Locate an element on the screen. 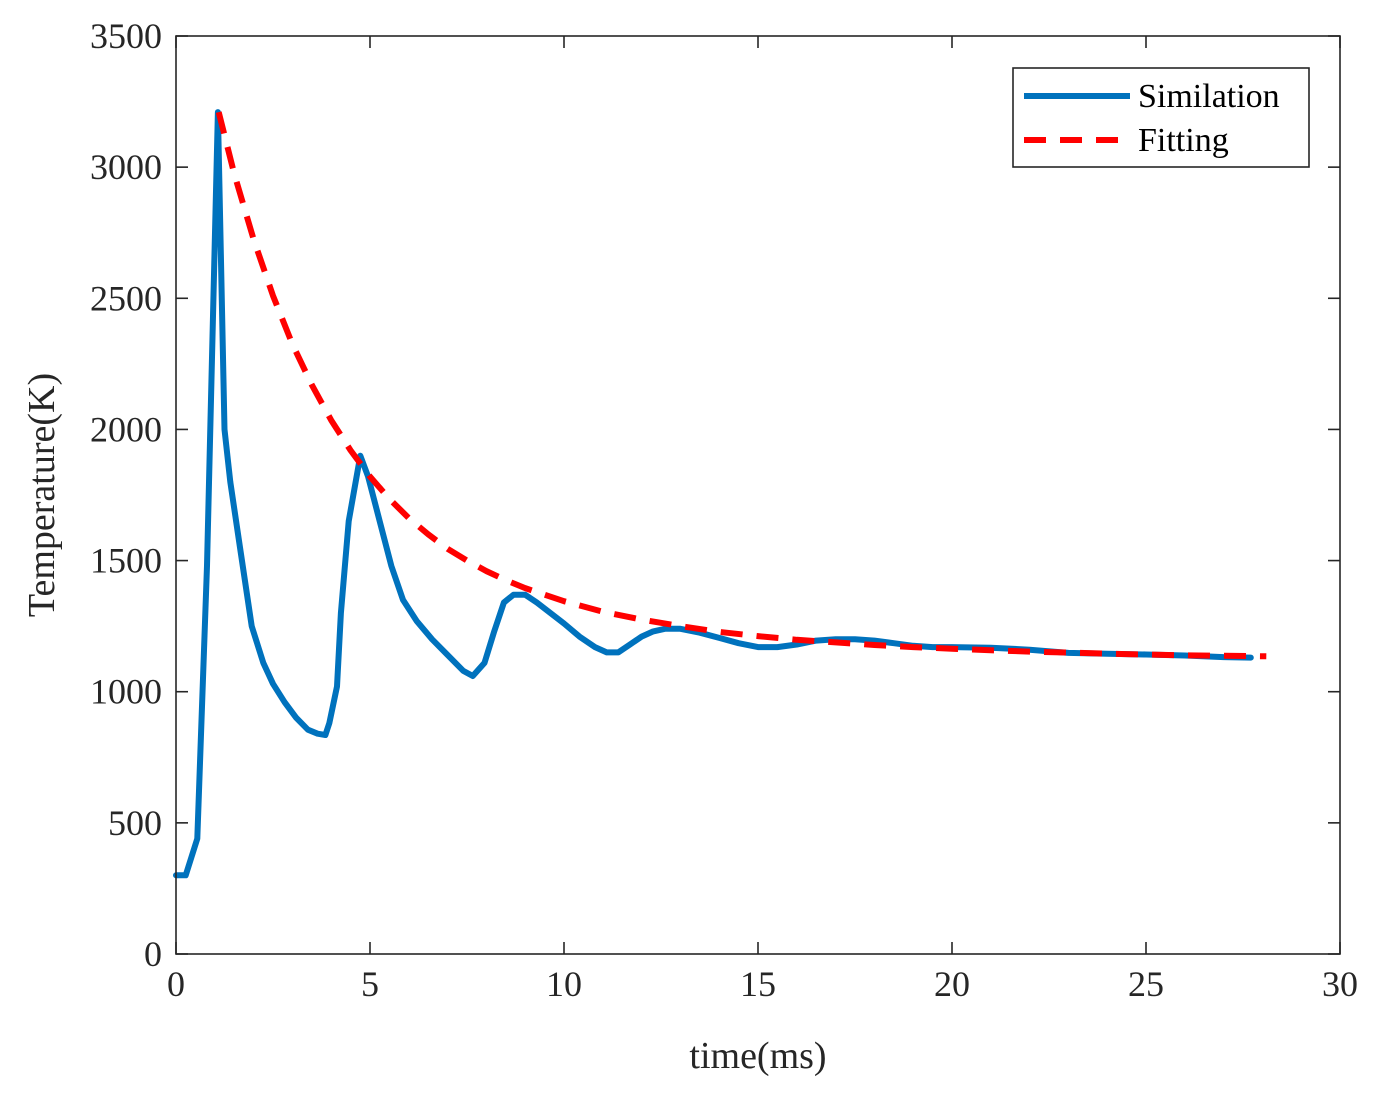 This screenshot has height=1096, width=1381. y-tick-label: 1500 is located at coordinates (126, 561).